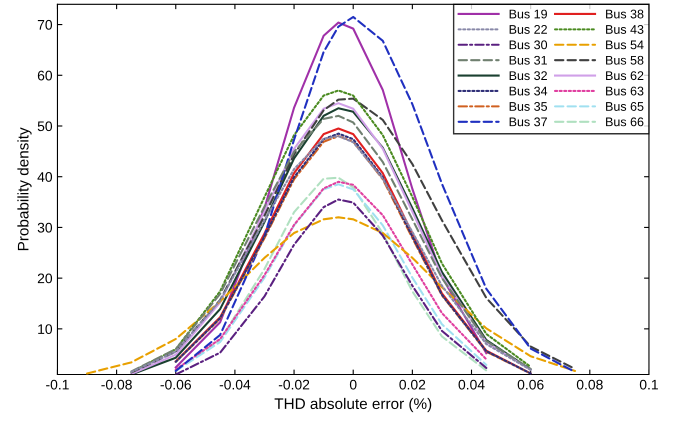 This screenshot has height=428, width=676. What do you see at coordinates (625, 29) in the screenshot?
I see `legend-label: Bus 43` at bounding box center [625, 29].